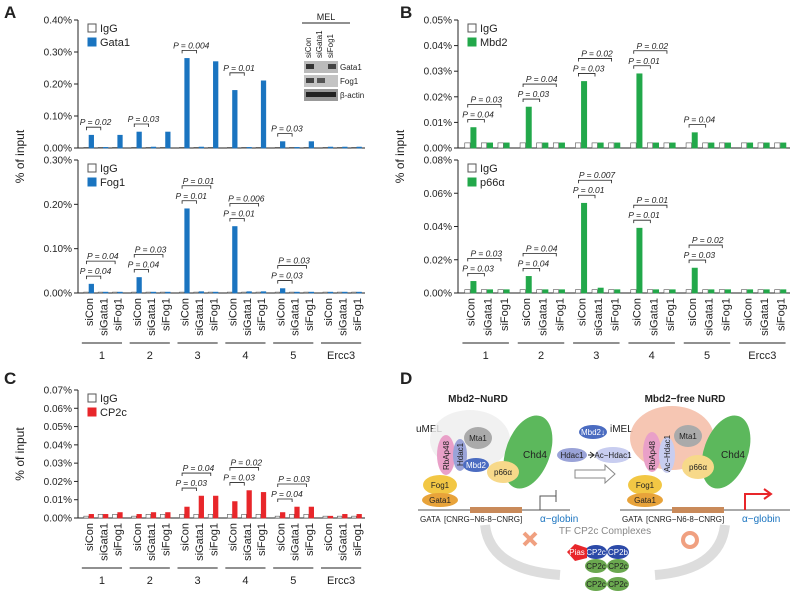 The height and width of the screenshot is (608, 796). Describe the element at coordinates (150, 581) in the screenshot. I see `group-label: 2` at that location.